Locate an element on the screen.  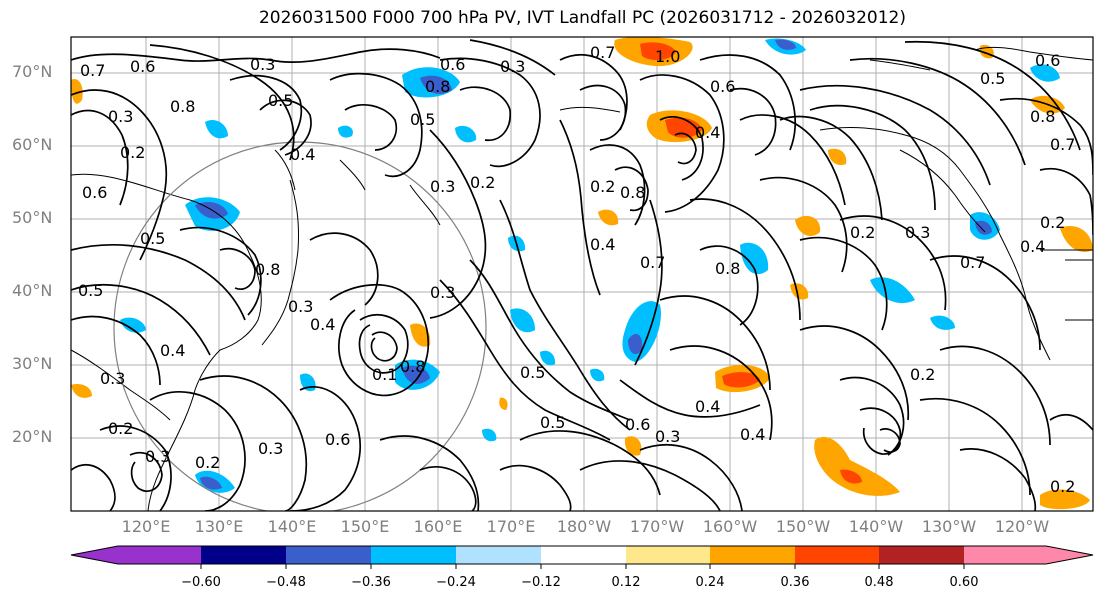
lat-label-60N: 60°N is located at coordinates (32, 144).